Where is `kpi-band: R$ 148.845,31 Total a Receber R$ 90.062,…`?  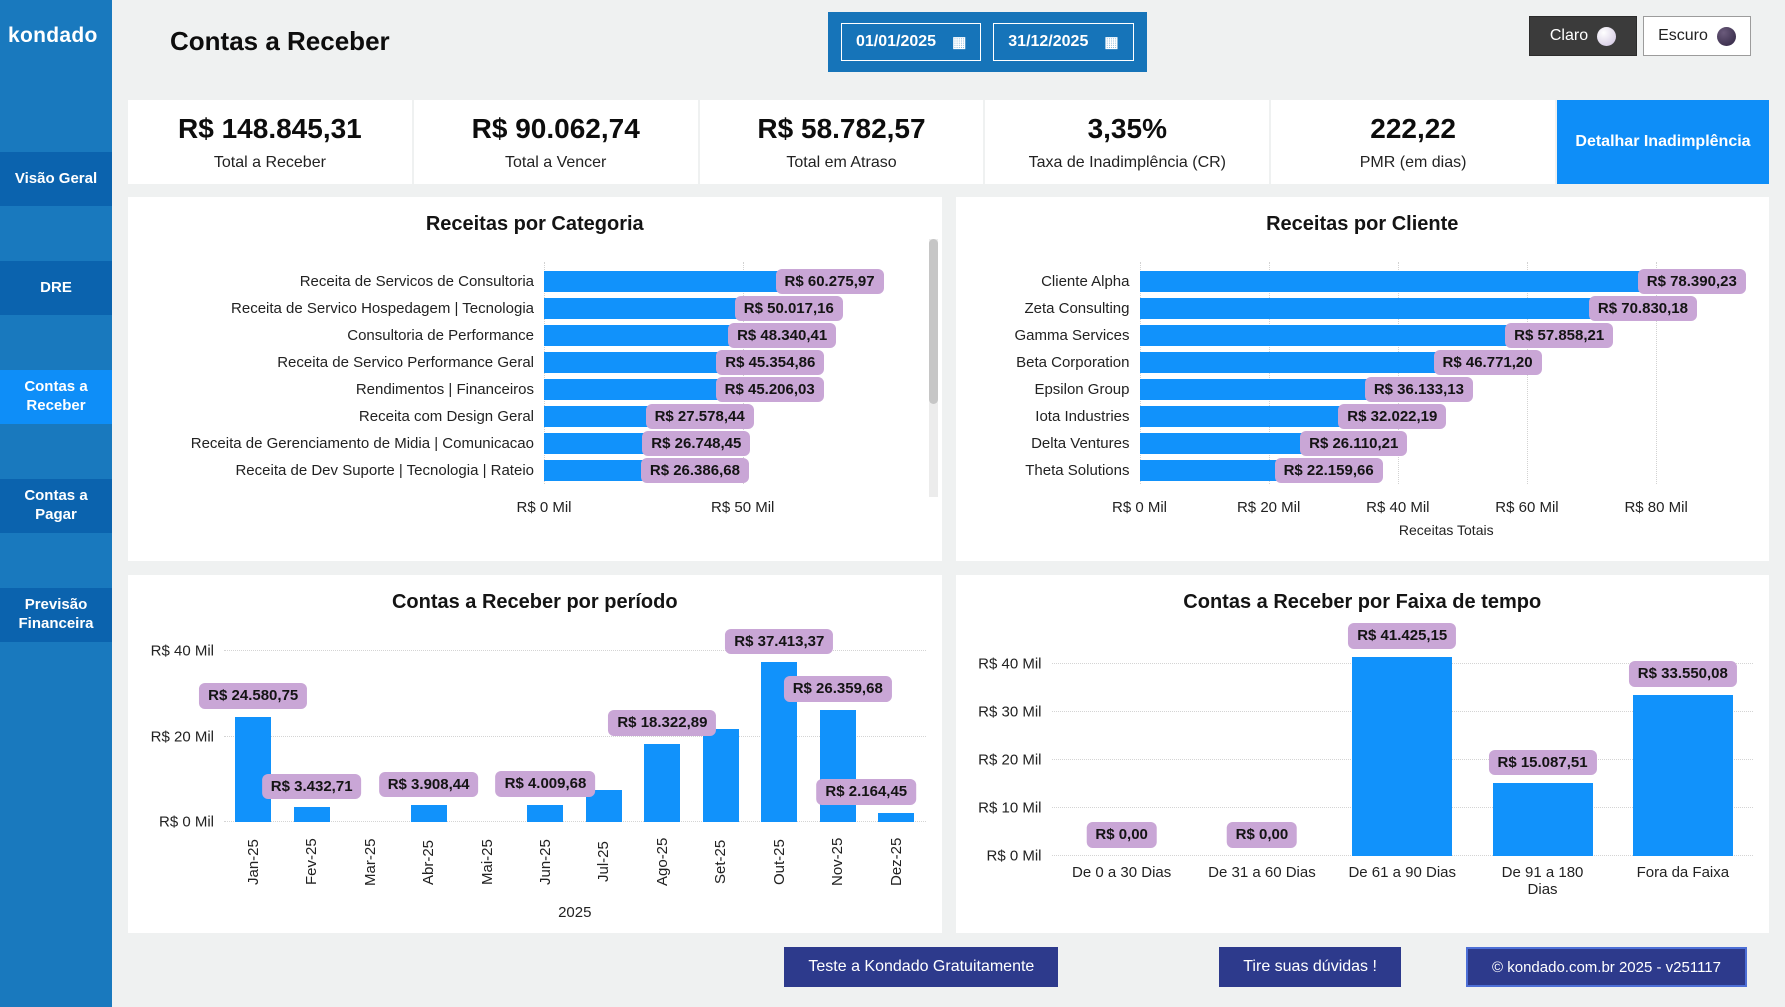
kpi-band: R$ 148.845,31 Total a Receber R$ 90.062,… is located at coordinates (948, 142).